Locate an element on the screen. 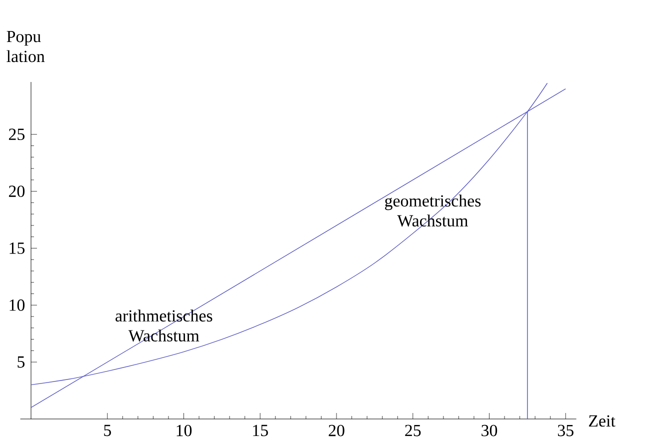 This screenshot has width=653, height=446. x-tick-label: 5 is located at coordinates (107, 430).